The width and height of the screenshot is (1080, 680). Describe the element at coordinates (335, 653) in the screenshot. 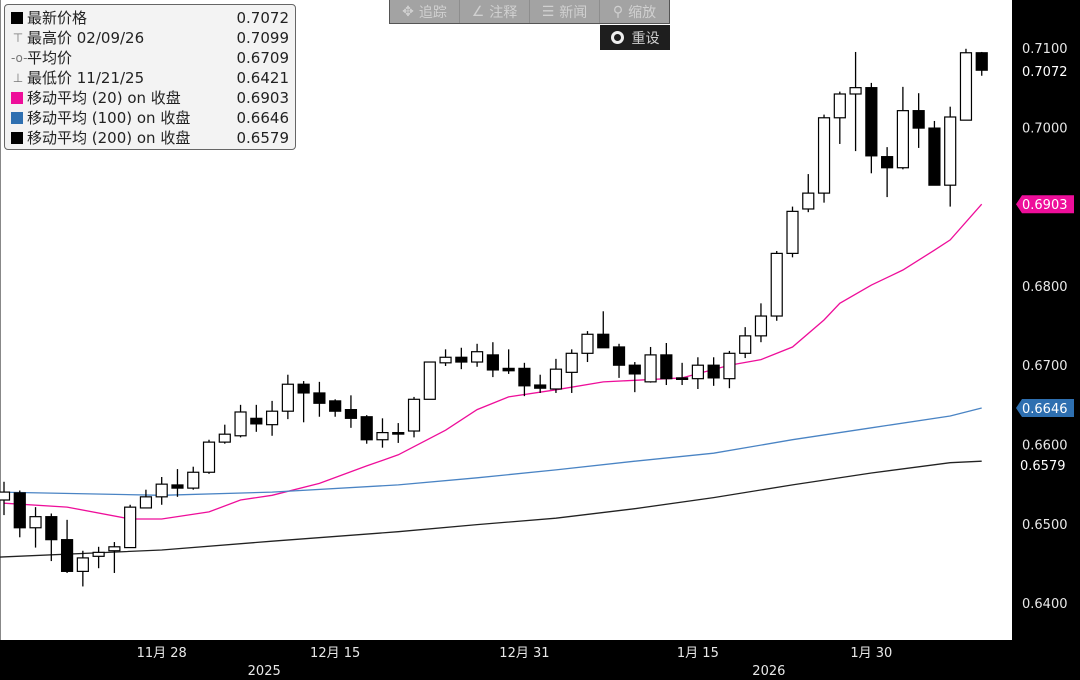

I see `x-tick-label: 12月 15` at that location.